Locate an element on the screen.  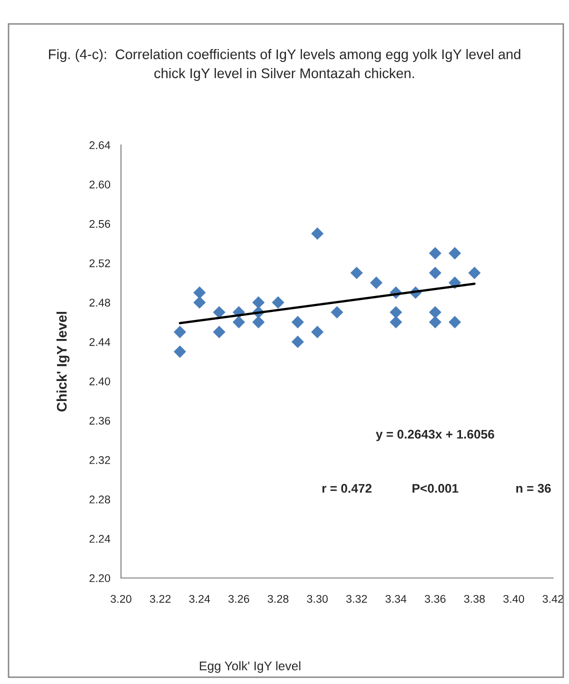
x-tick-label: 3.30 is located at coordinates (317, 598).